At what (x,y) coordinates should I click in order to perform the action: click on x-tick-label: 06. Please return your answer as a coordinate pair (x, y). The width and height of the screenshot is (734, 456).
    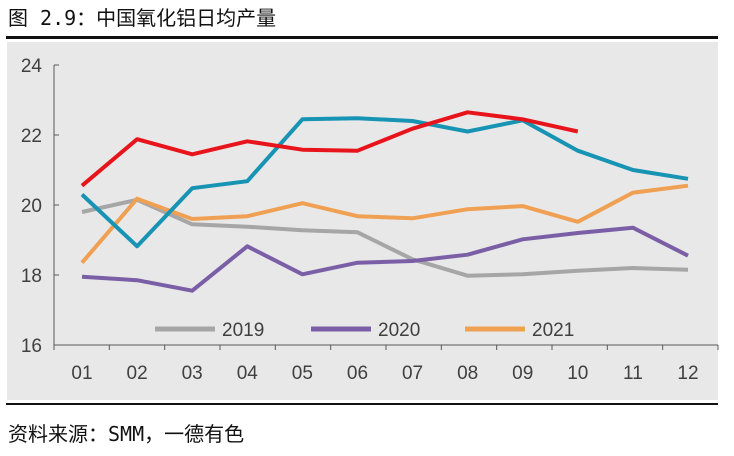
    Looking at the image, I should click on (357, 373).